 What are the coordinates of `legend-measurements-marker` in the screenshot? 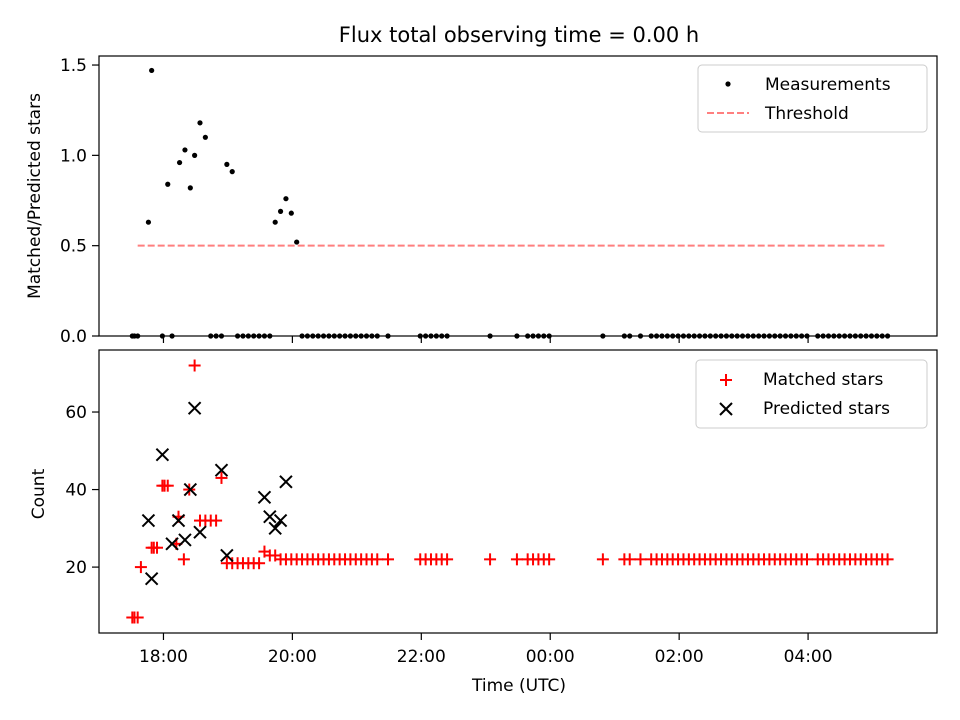 It's located at (728, 84).